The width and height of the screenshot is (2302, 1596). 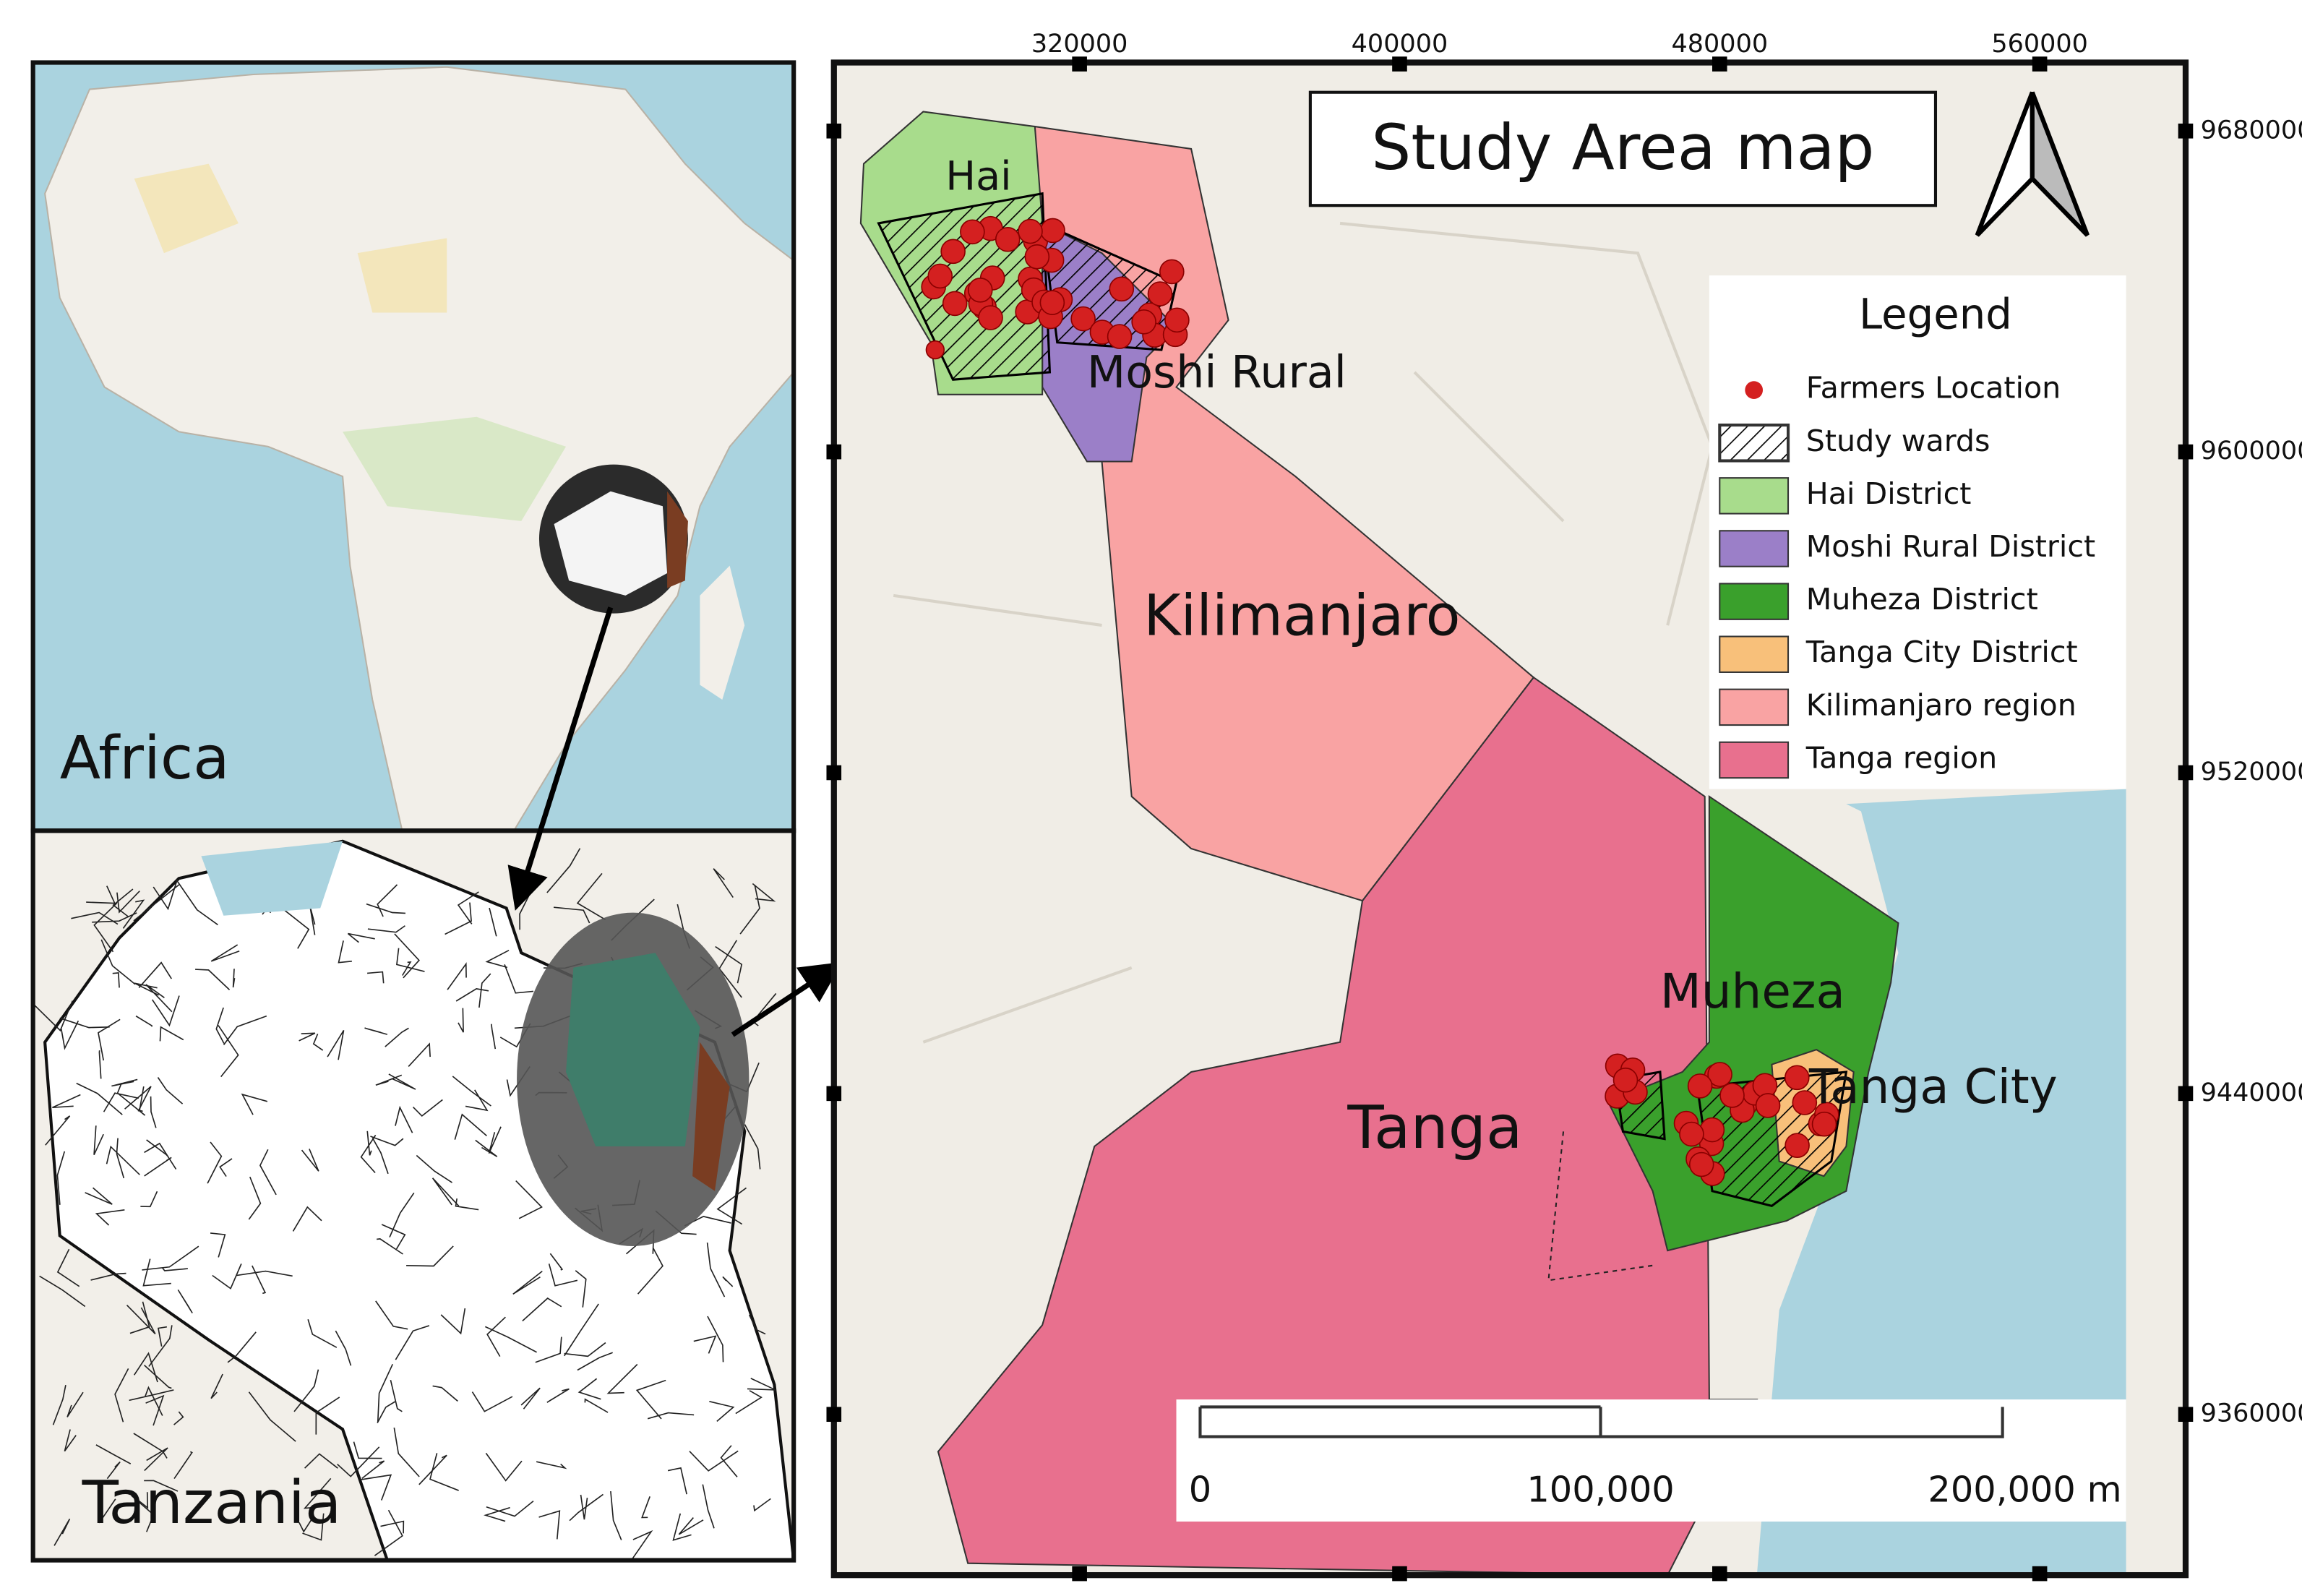 What do you see at coordinates (2033, 164) in the screenshot?
I see `north-arrow` at bounding box center [2033, 164].